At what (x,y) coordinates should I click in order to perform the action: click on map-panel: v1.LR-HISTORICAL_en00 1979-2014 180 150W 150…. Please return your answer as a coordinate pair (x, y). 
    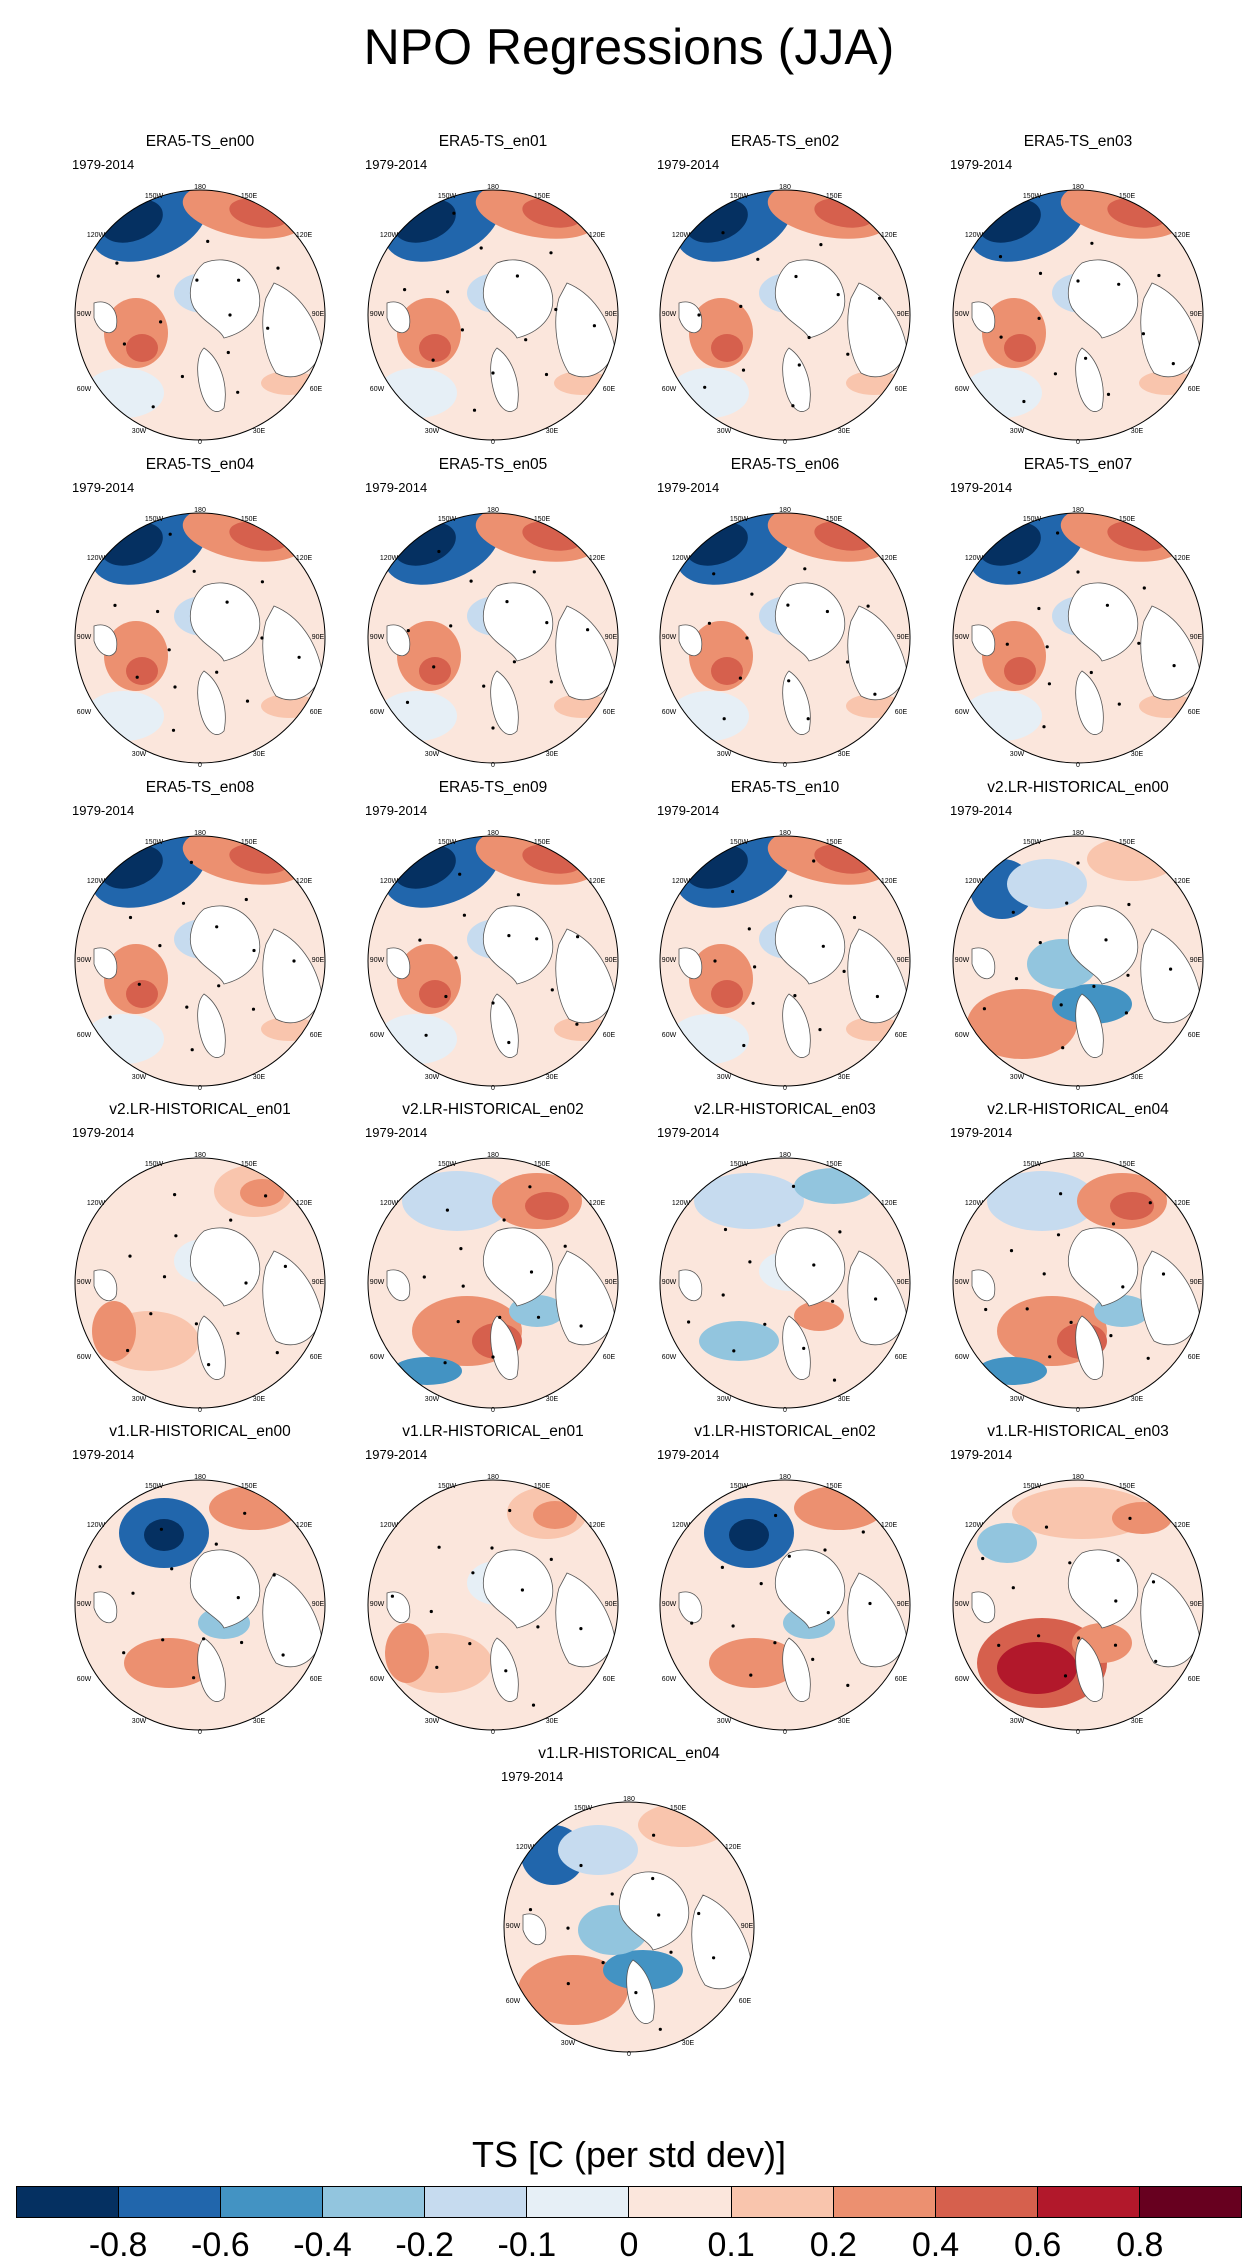
    Looking at the image, I should click on (200, 1579).